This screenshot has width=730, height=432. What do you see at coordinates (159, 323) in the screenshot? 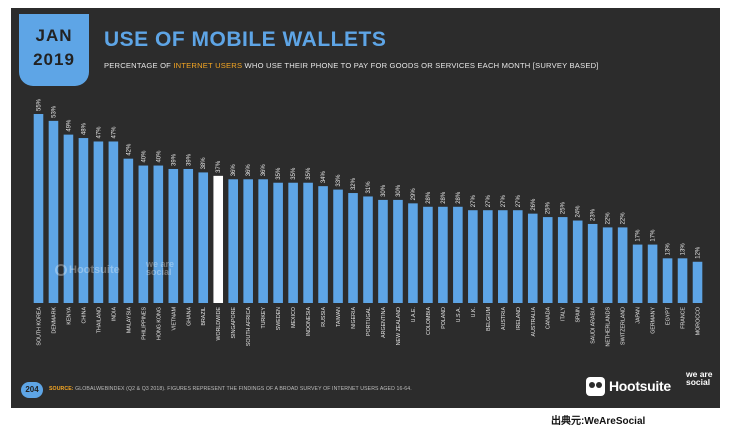
I see `category-label: HONG KONG` at bounding box center [159, 323].